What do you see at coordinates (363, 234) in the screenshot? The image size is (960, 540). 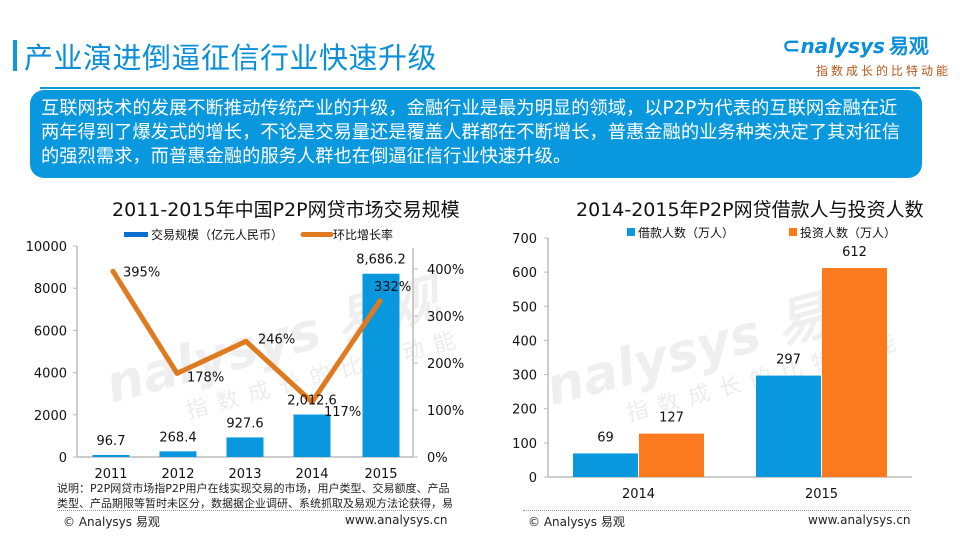 I see `legend-label-growth: 环比增长率` at bounding box center [363, 234].